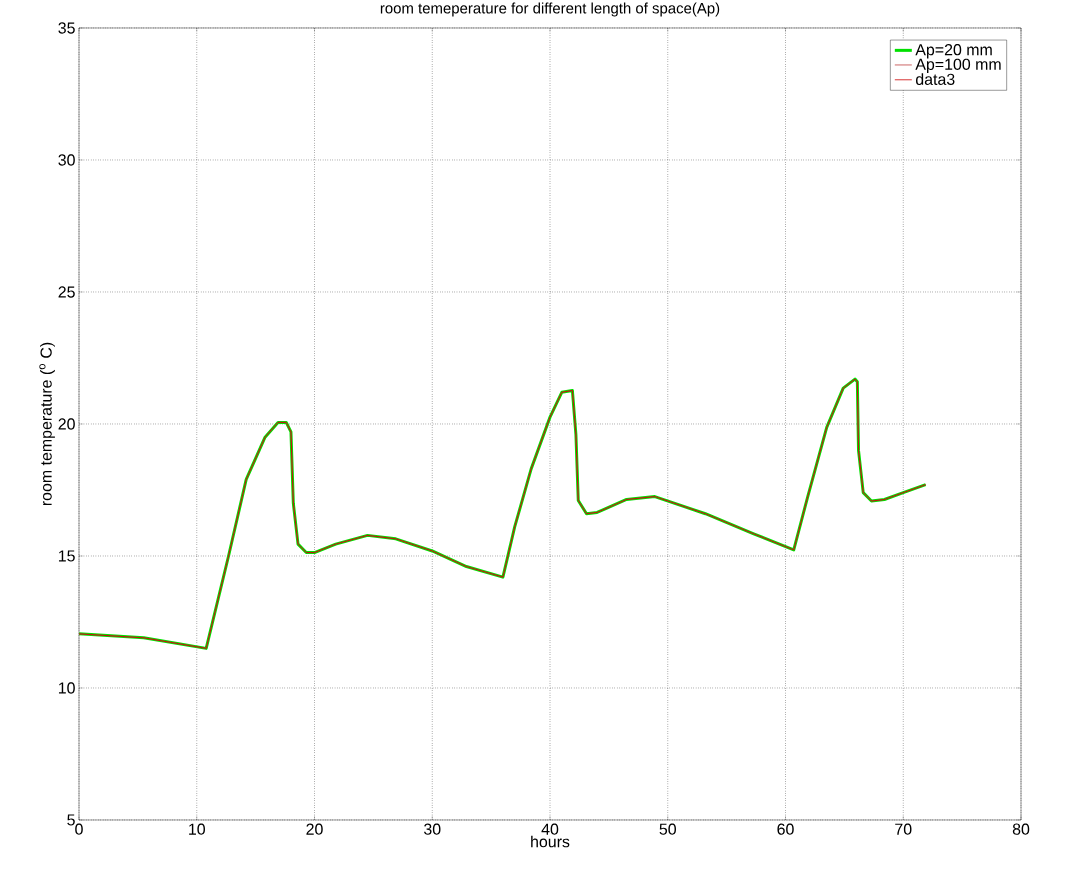 This screenshot has width=1077, height=881. What do you see at coordinates (71, 820) in the screenshot?
I see `y-tick-label: 5` at bounding box center [71, 820].